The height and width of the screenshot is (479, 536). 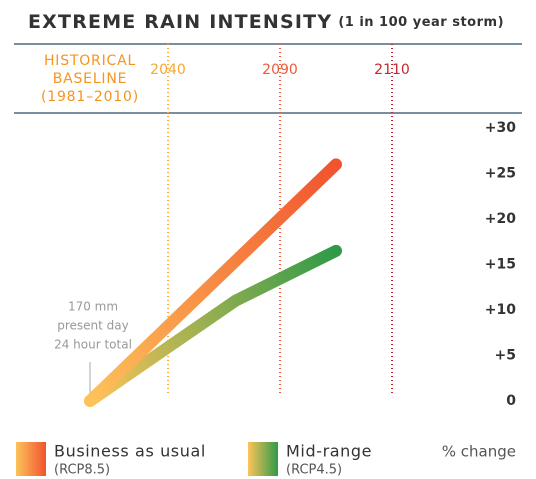 I want to click on x-header-label: (1981–2010), so click(x=90, y=97).